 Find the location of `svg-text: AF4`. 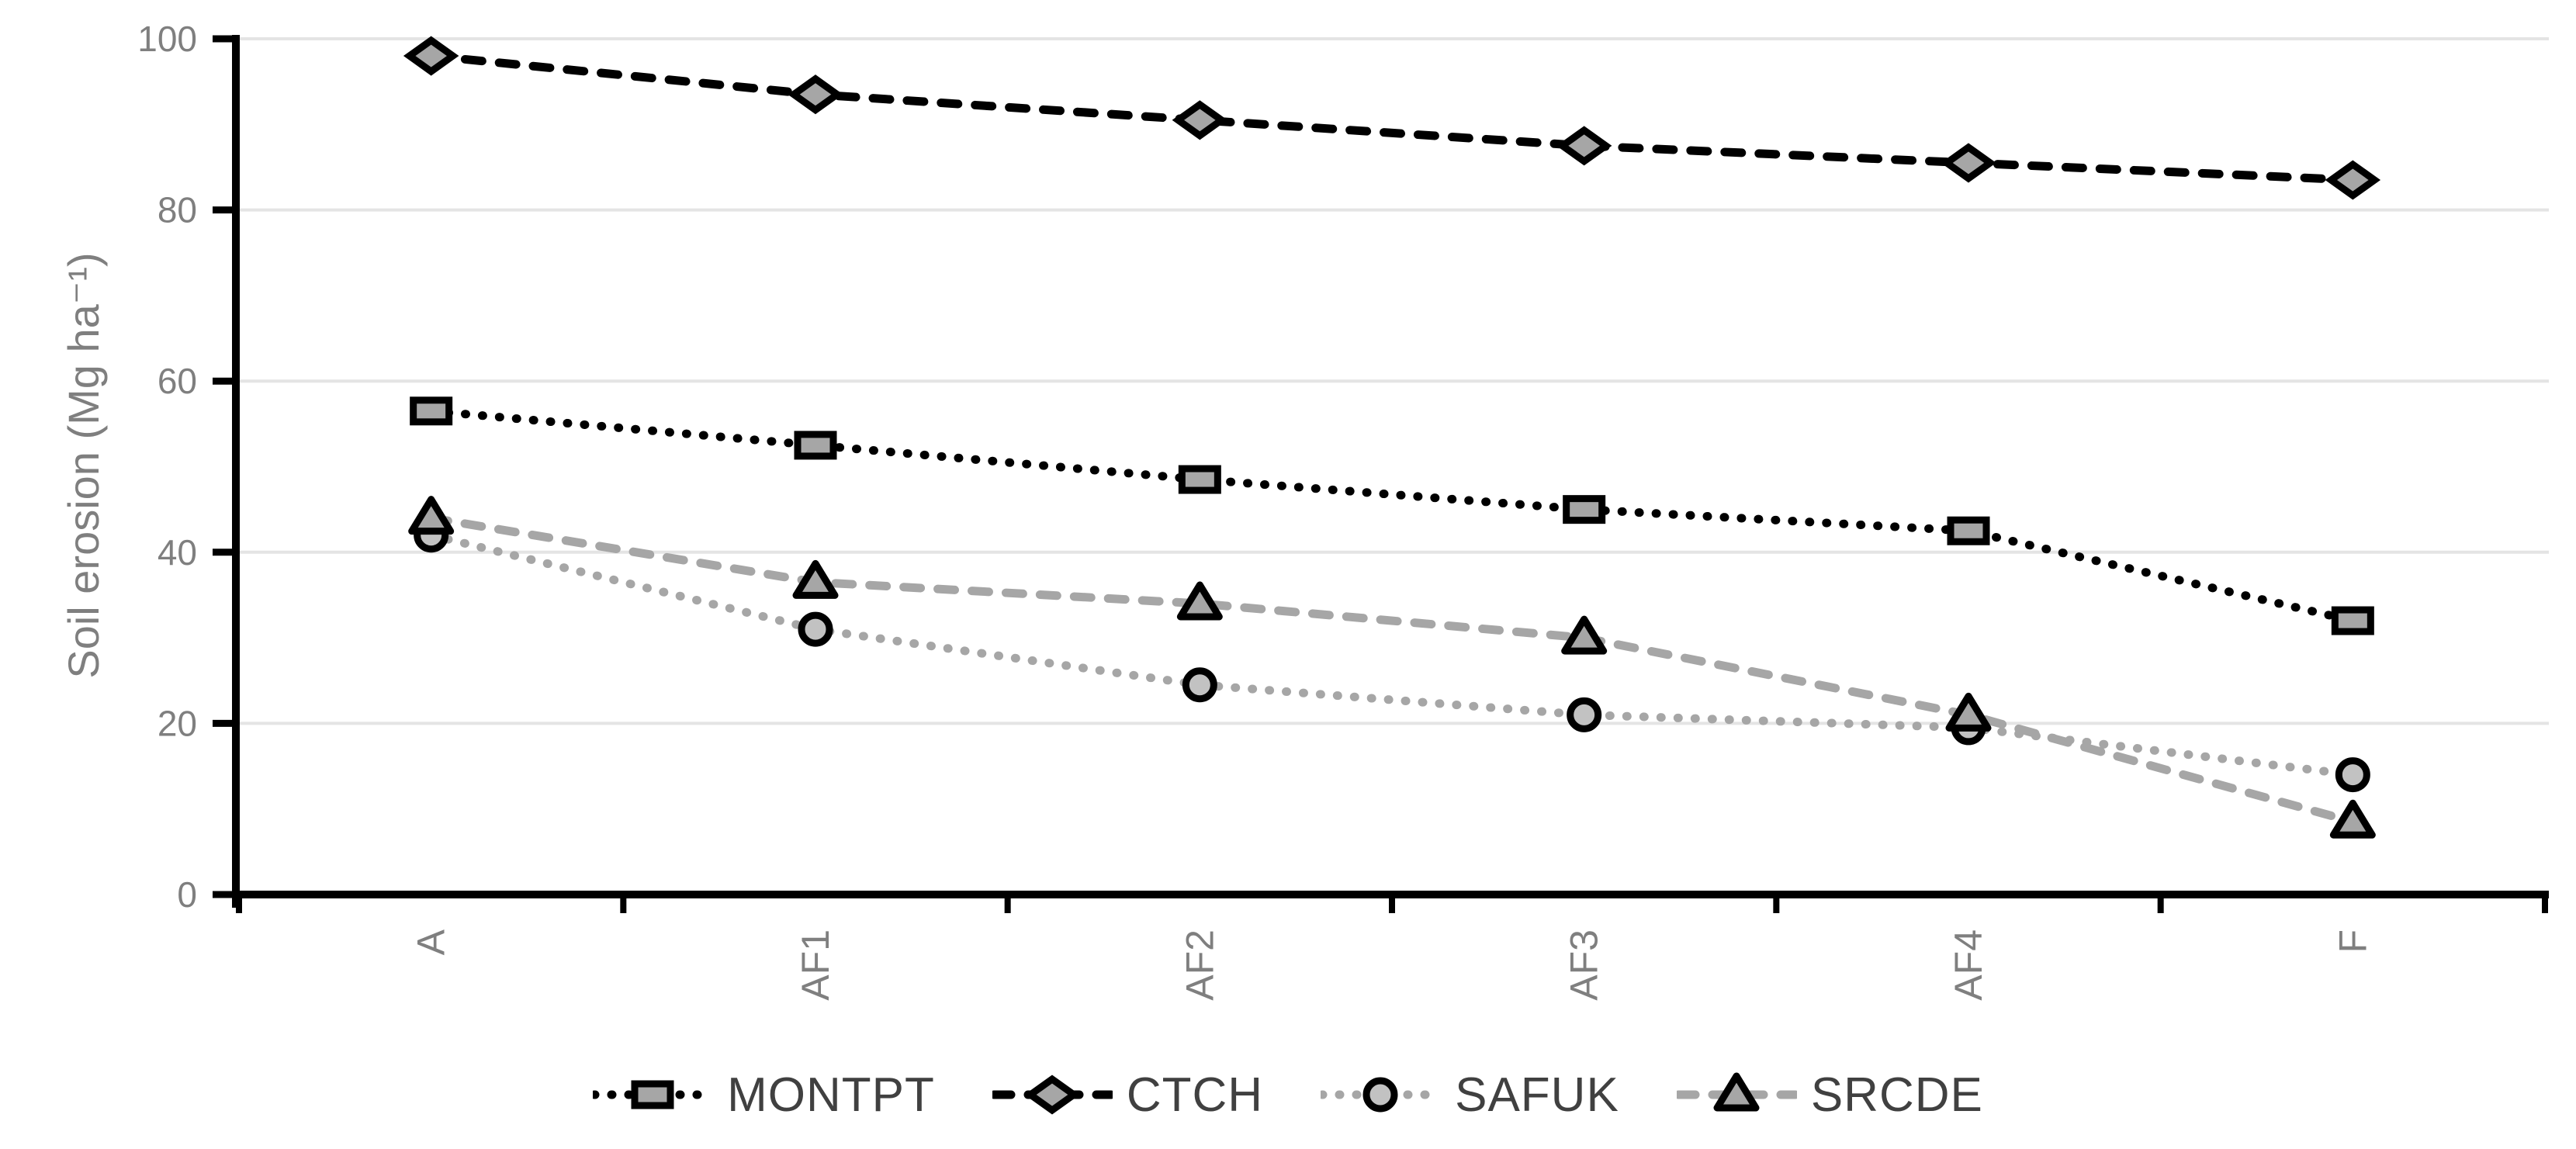

svg-text: AF4 is located at coordinates (1968, 965).